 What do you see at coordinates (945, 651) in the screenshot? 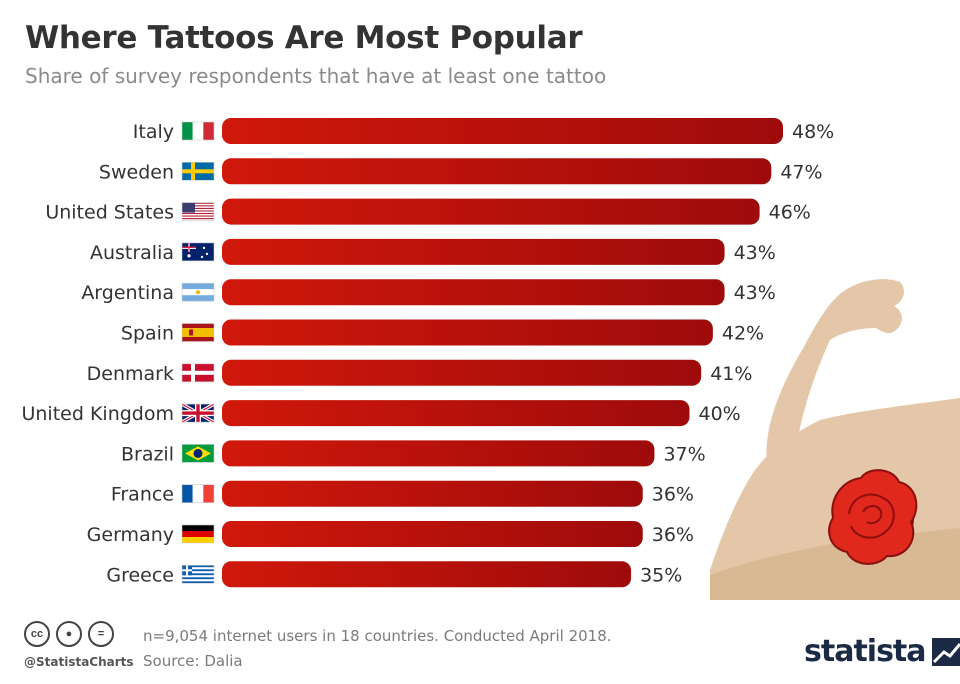
I see `statista-mark-icon` at bounding box center [945, 651].